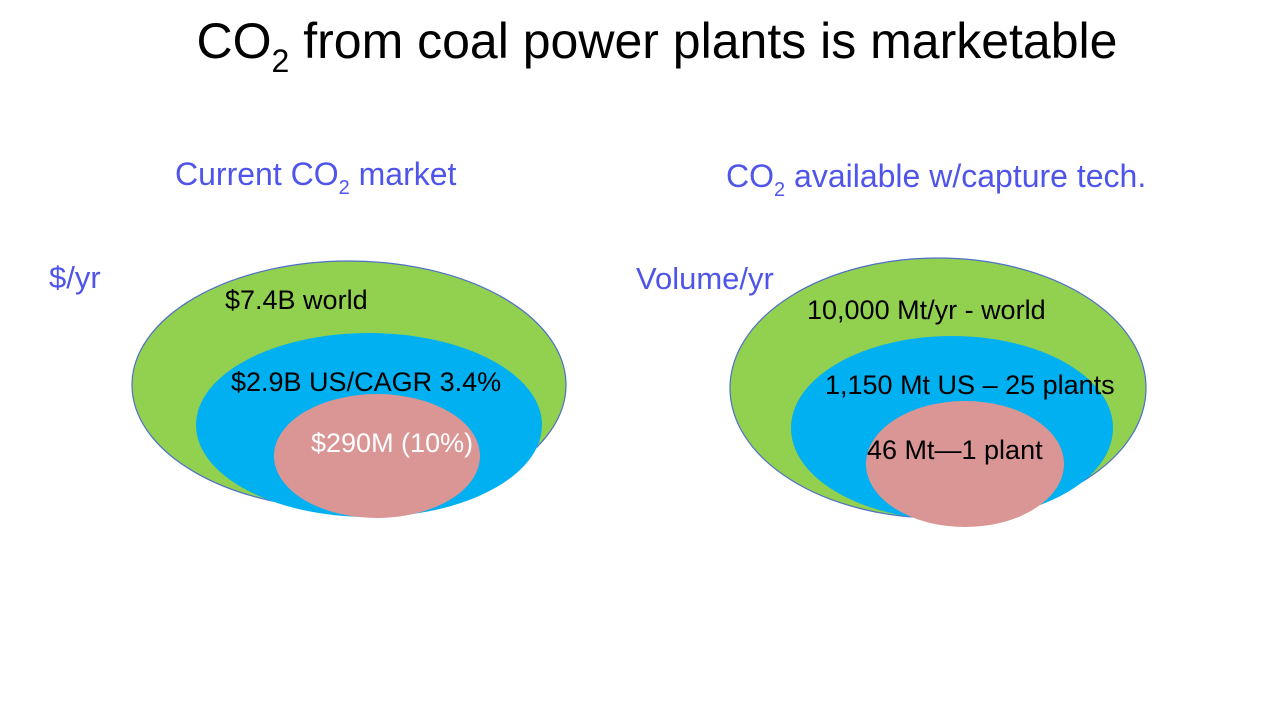 The image size is (1280, 720). Describe the element at coordinates (657, 46) in the screenshot. I see `slide-title: CO2 from coal power plants is marketable` at that location.